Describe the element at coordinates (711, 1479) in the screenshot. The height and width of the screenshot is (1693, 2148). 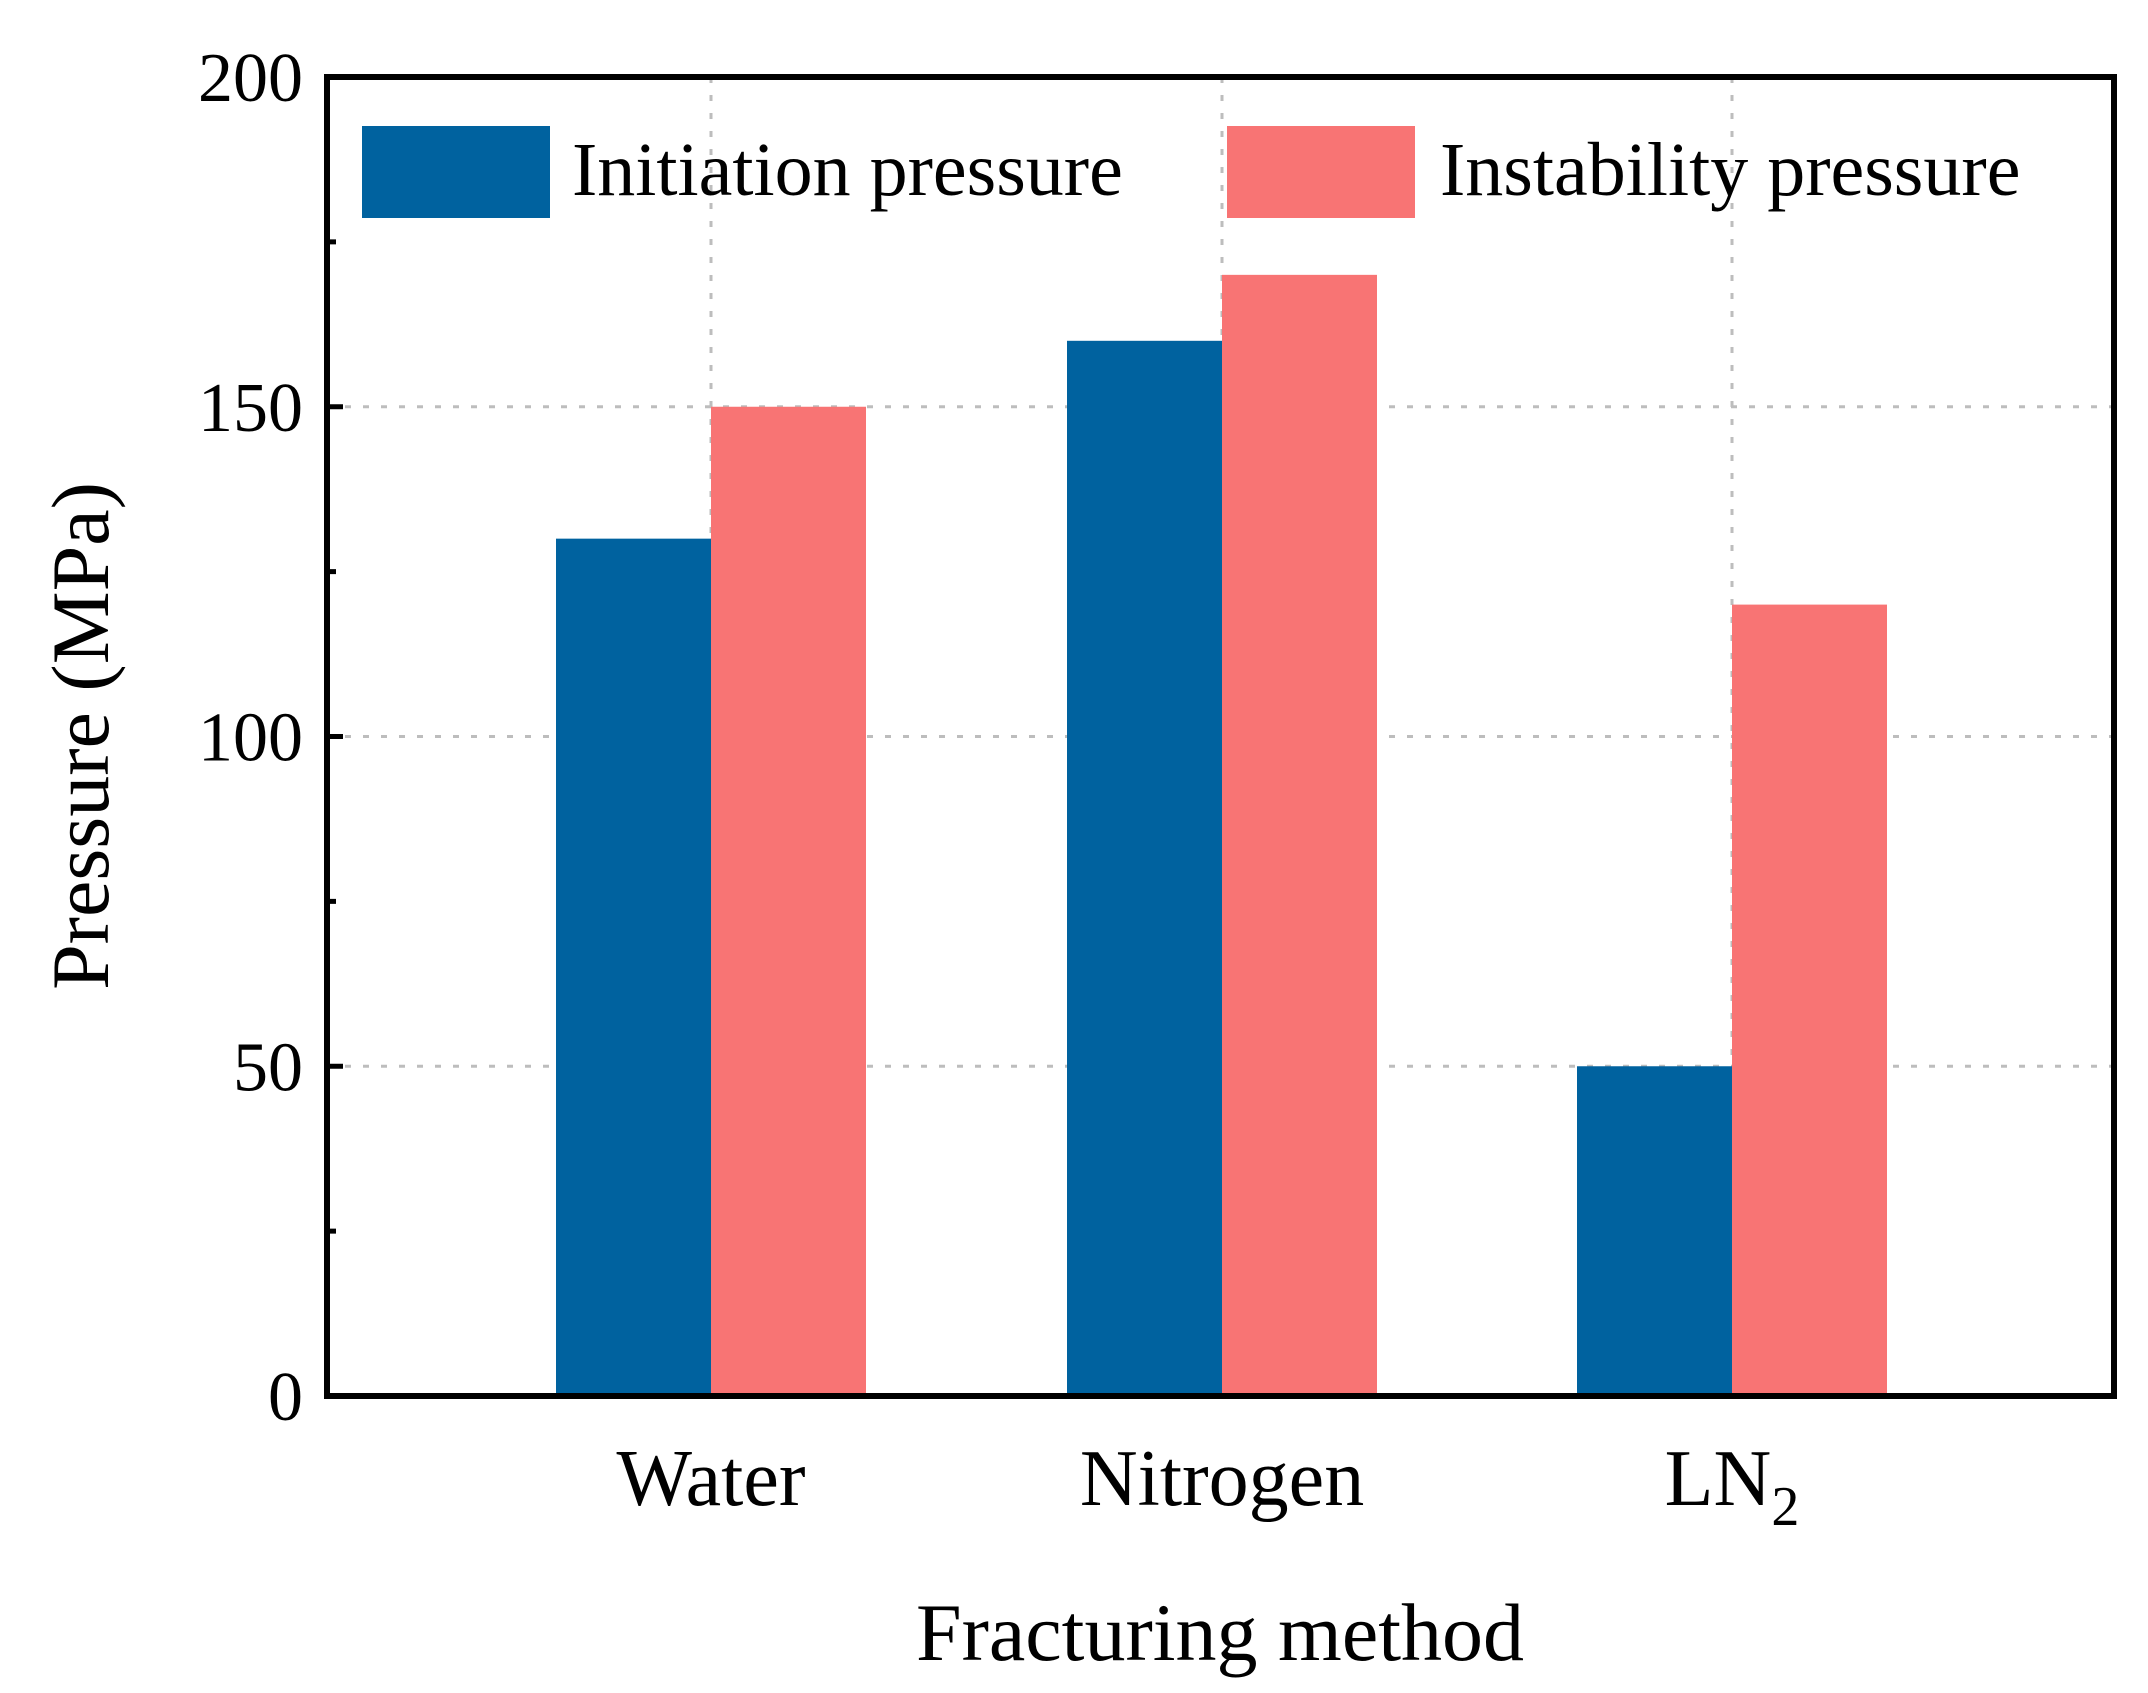
I see `x-category-label: Water` at that location.